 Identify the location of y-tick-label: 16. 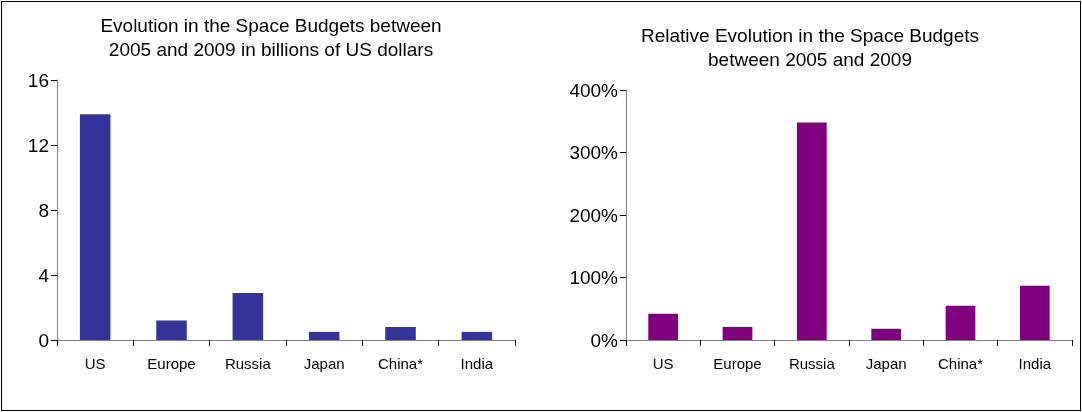
(38, 80).